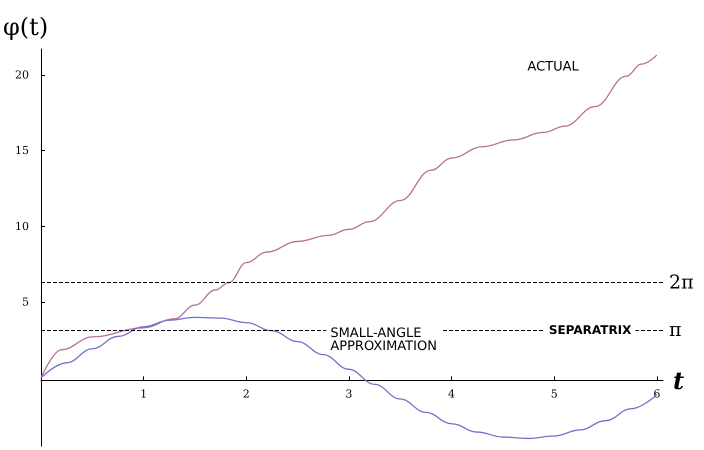  Describe the element at coordinates (675, 330) in the screenshot. I see `ref-line-label: π` at that location.